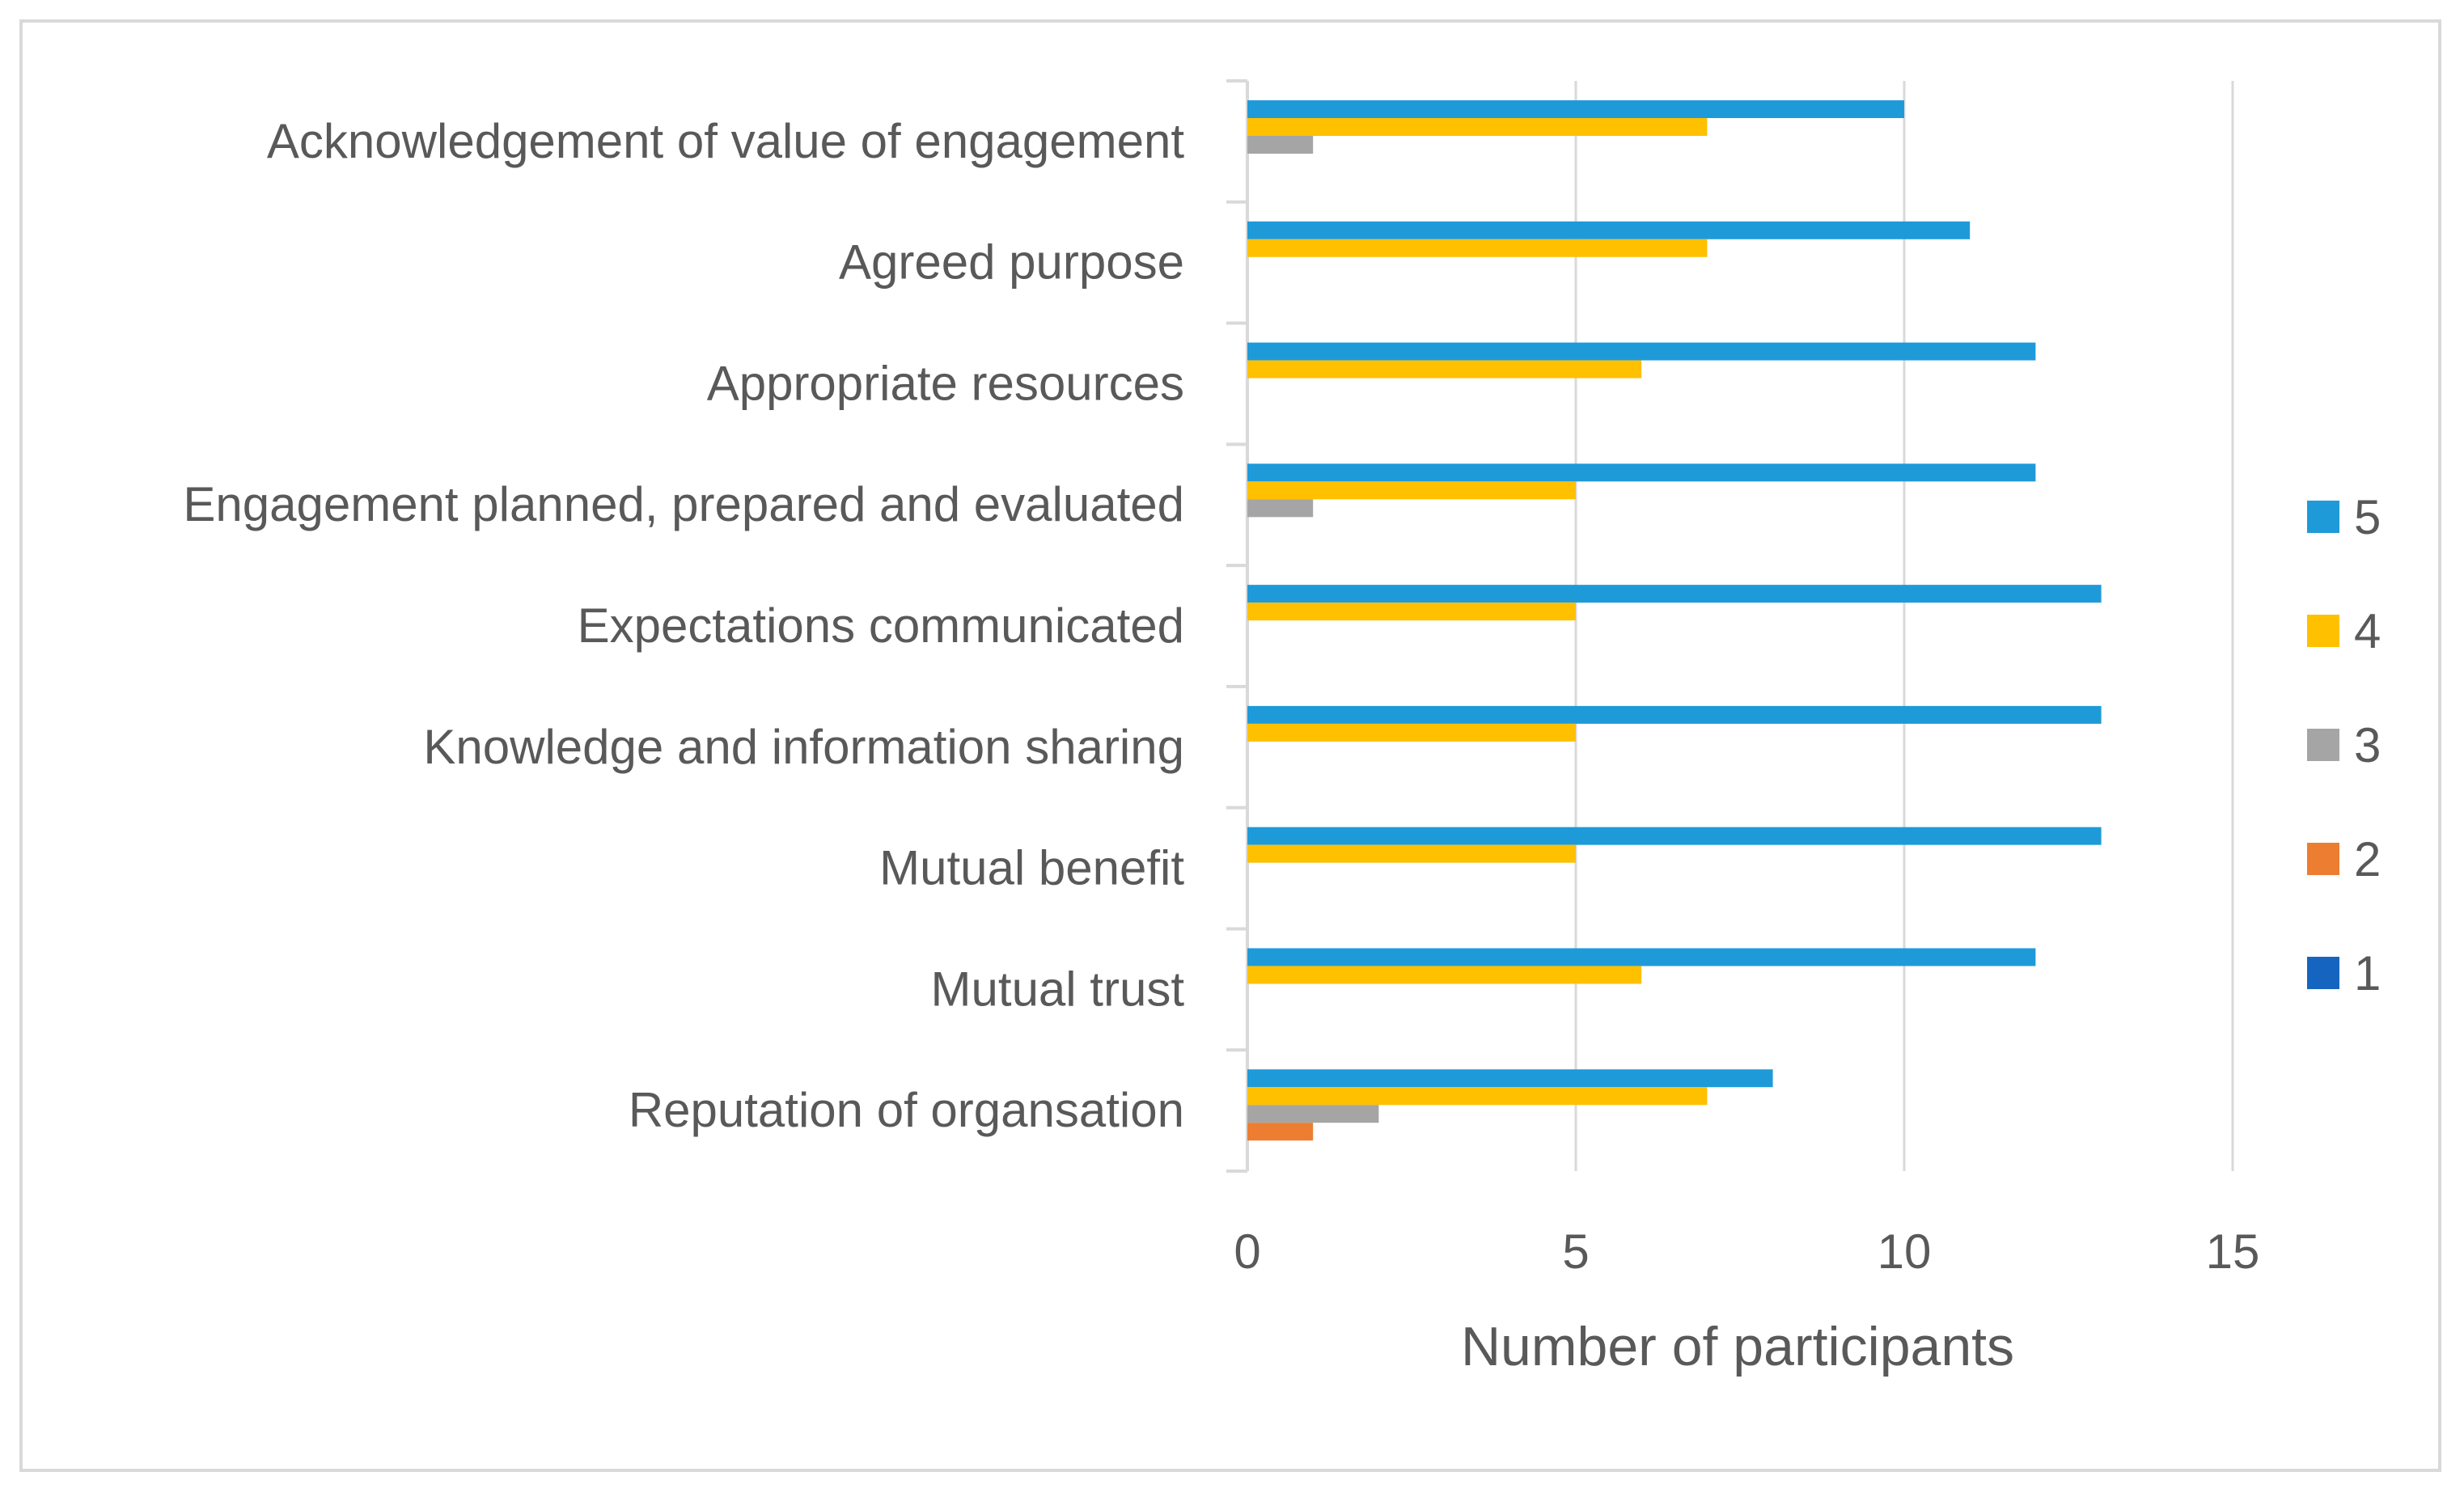  I want to click on legend-label-5: 5, so click(2367, 517).